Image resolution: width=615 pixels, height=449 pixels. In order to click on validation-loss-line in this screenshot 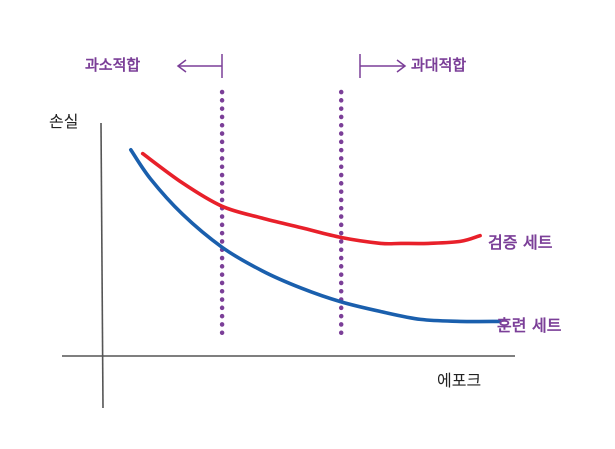, I will do `click(311, 198)`.